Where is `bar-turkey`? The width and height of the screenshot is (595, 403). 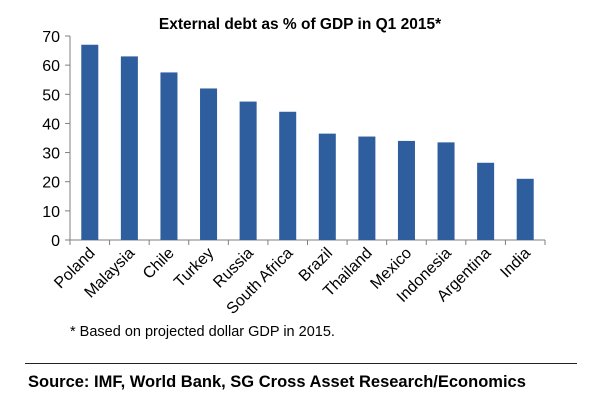
bar-turkey is located at coordinates (209, 164).